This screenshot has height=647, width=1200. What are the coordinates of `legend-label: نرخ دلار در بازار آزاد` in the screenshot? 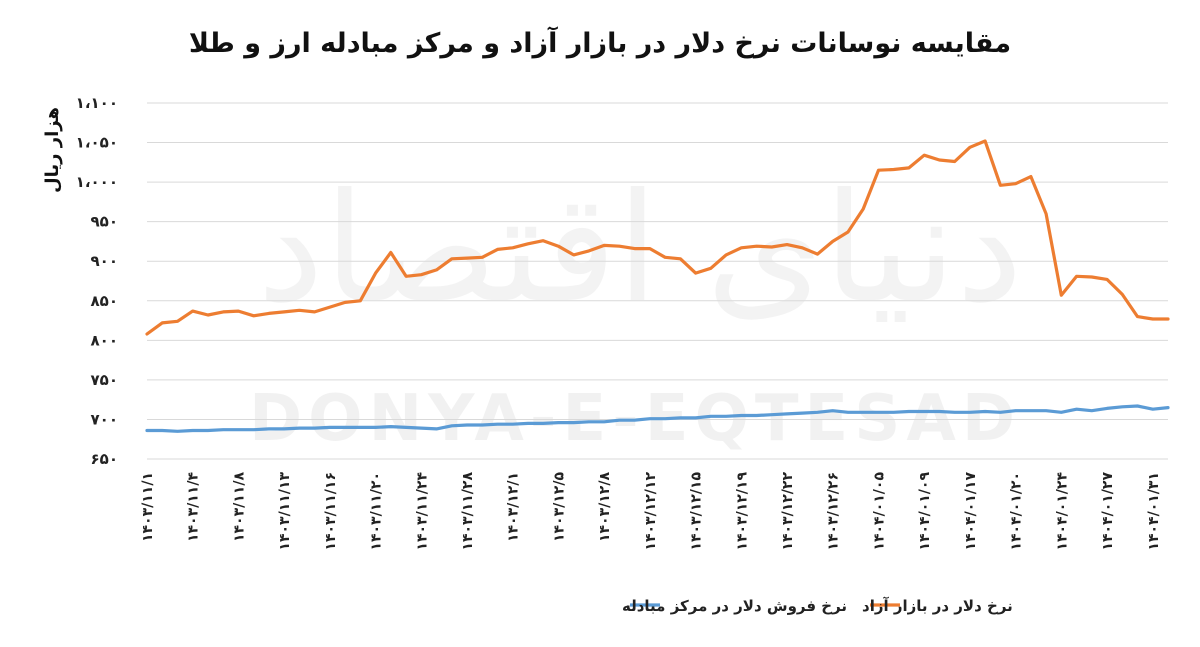 It's located at (937, 606).